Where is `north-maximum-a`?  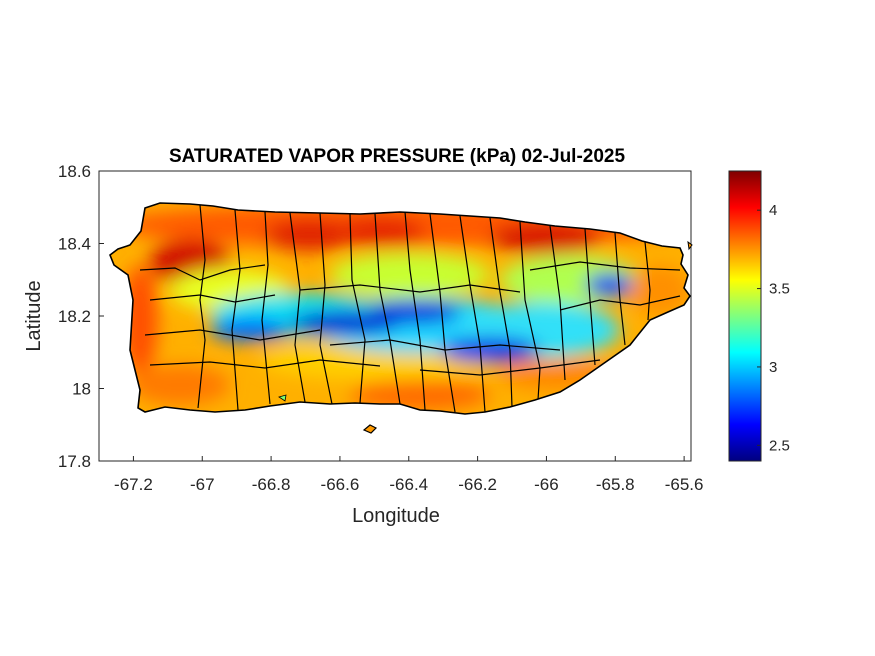
north-maximum-a is located at coordinates (310, 235).